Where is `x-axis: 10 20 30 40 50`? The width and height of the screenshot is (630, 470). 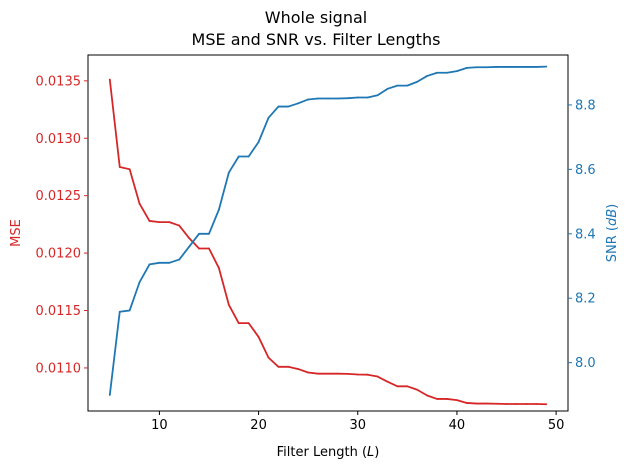
x-axis: 10 20 30 40 50 is located at coordinates (357, 422).